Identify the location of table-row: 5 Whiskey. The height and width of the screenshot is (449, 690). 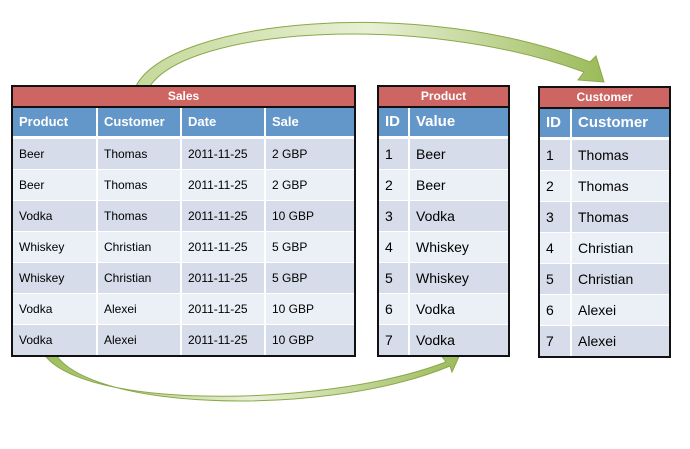
(443, 277).